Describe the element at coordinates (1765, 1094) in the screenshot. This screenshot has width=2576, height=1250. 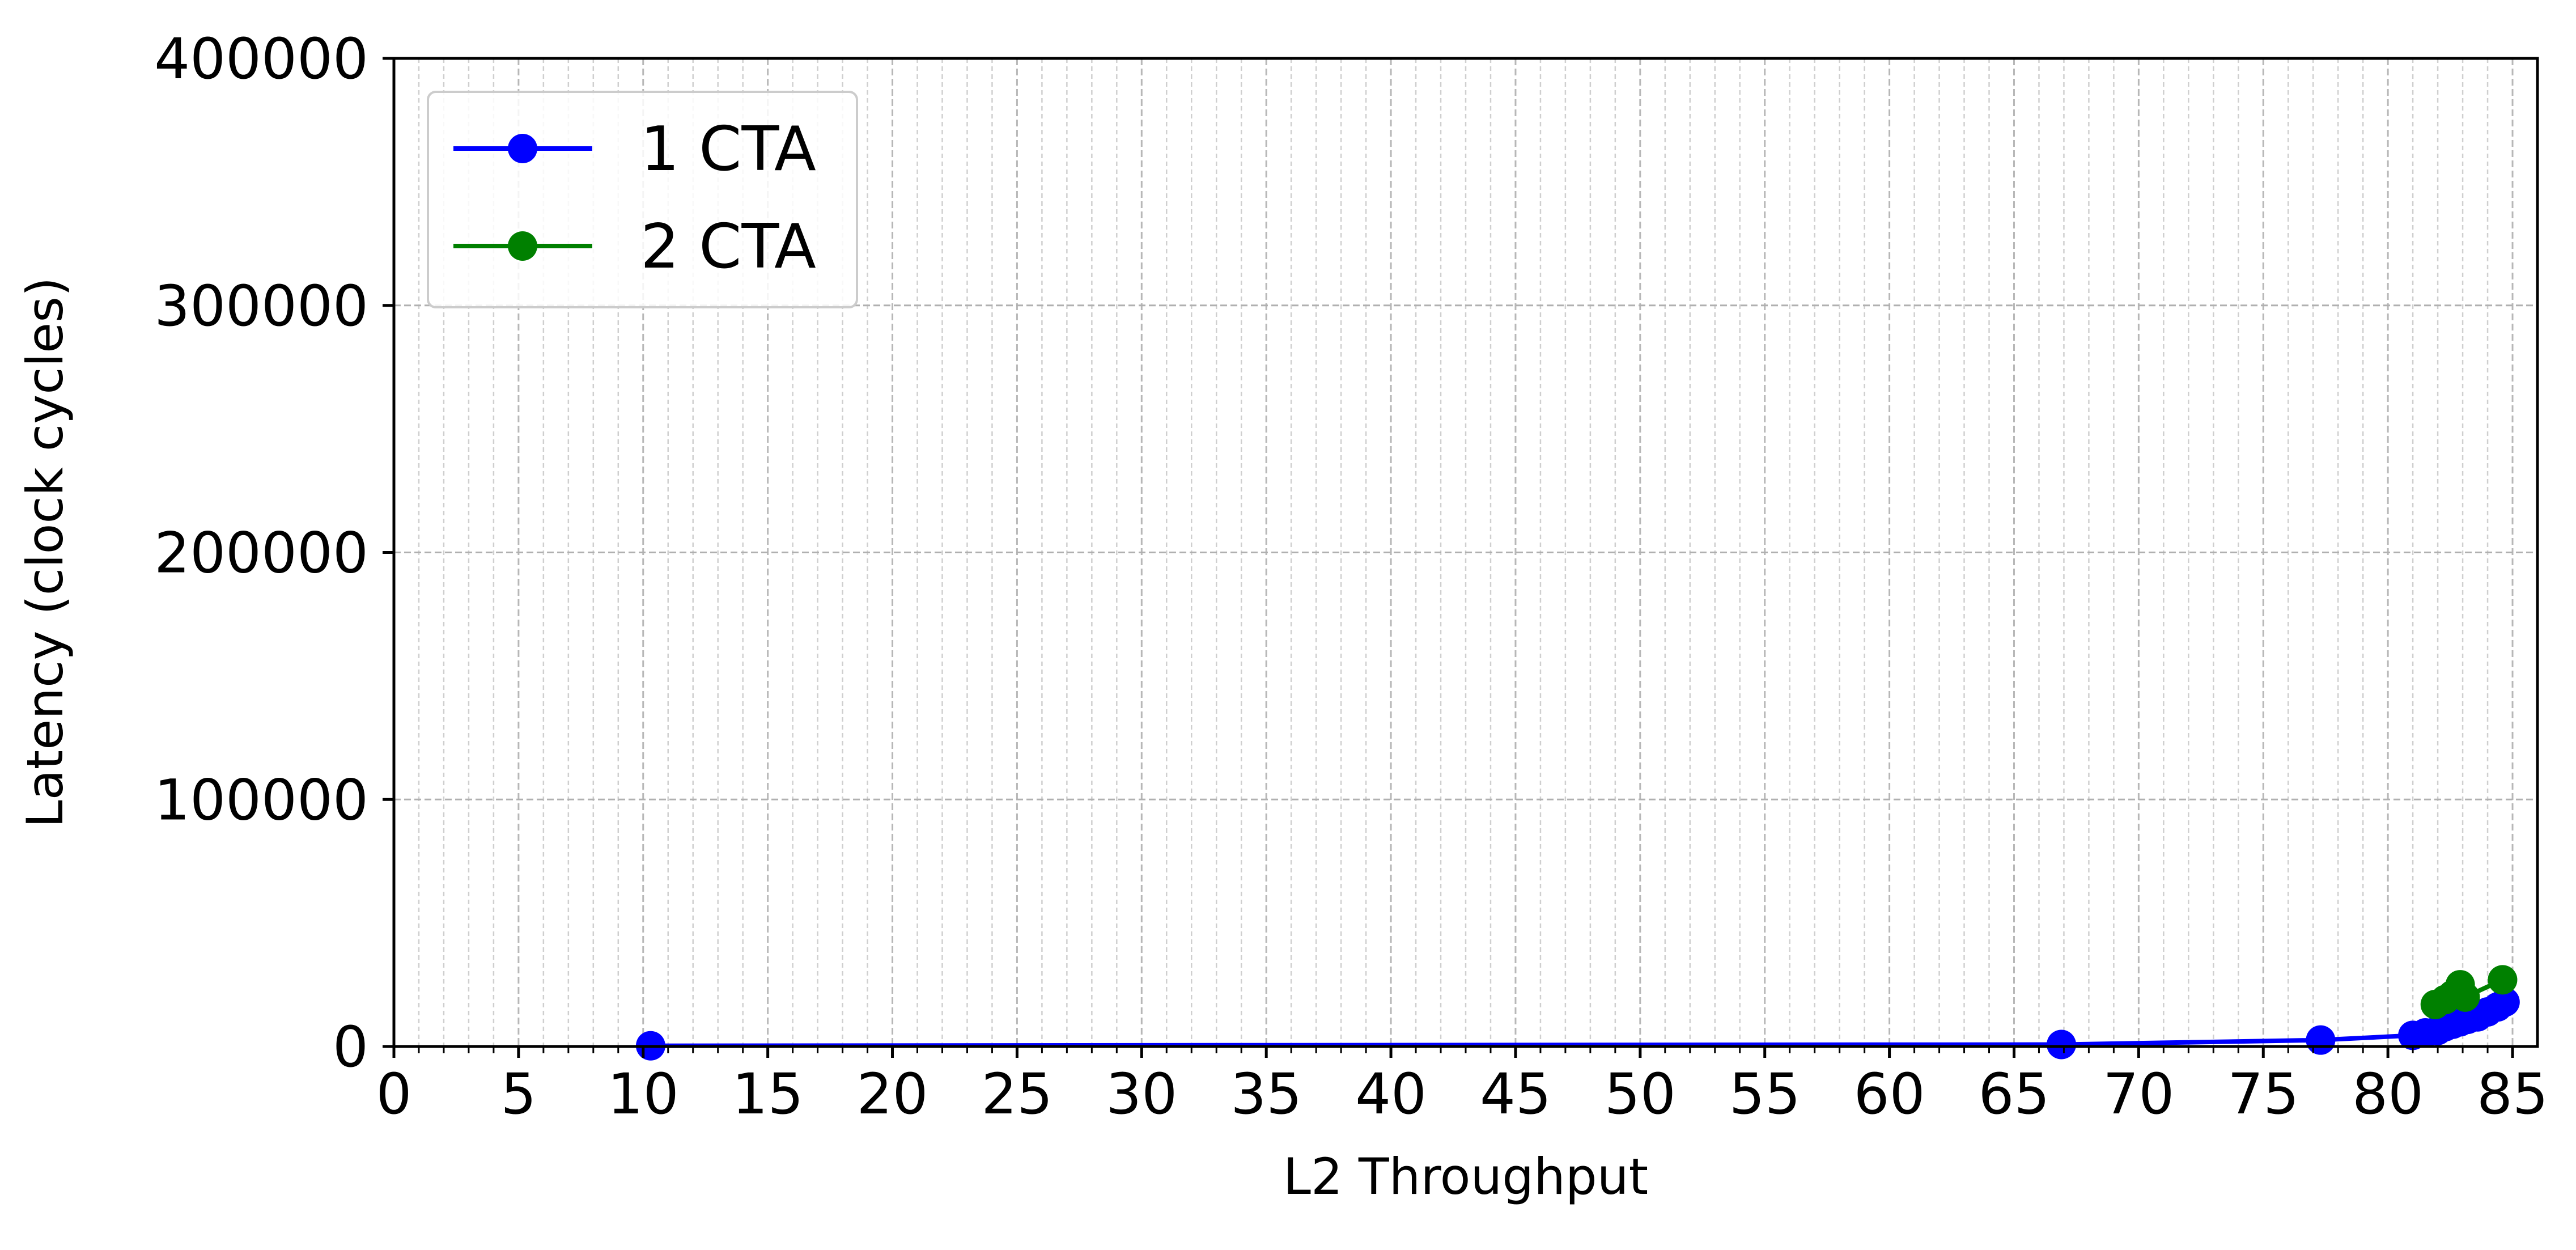
I see `x-tick-label: 55` at that location.